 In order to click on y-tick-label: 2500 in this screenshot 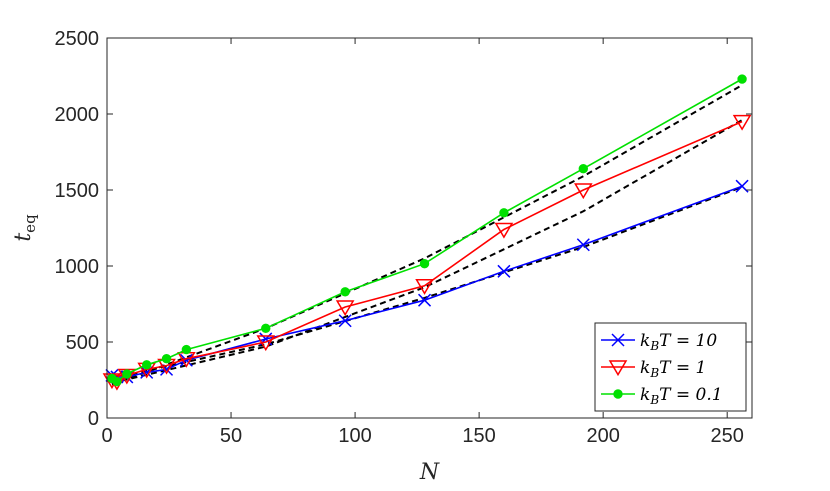, I will do `click(77, 39)`.